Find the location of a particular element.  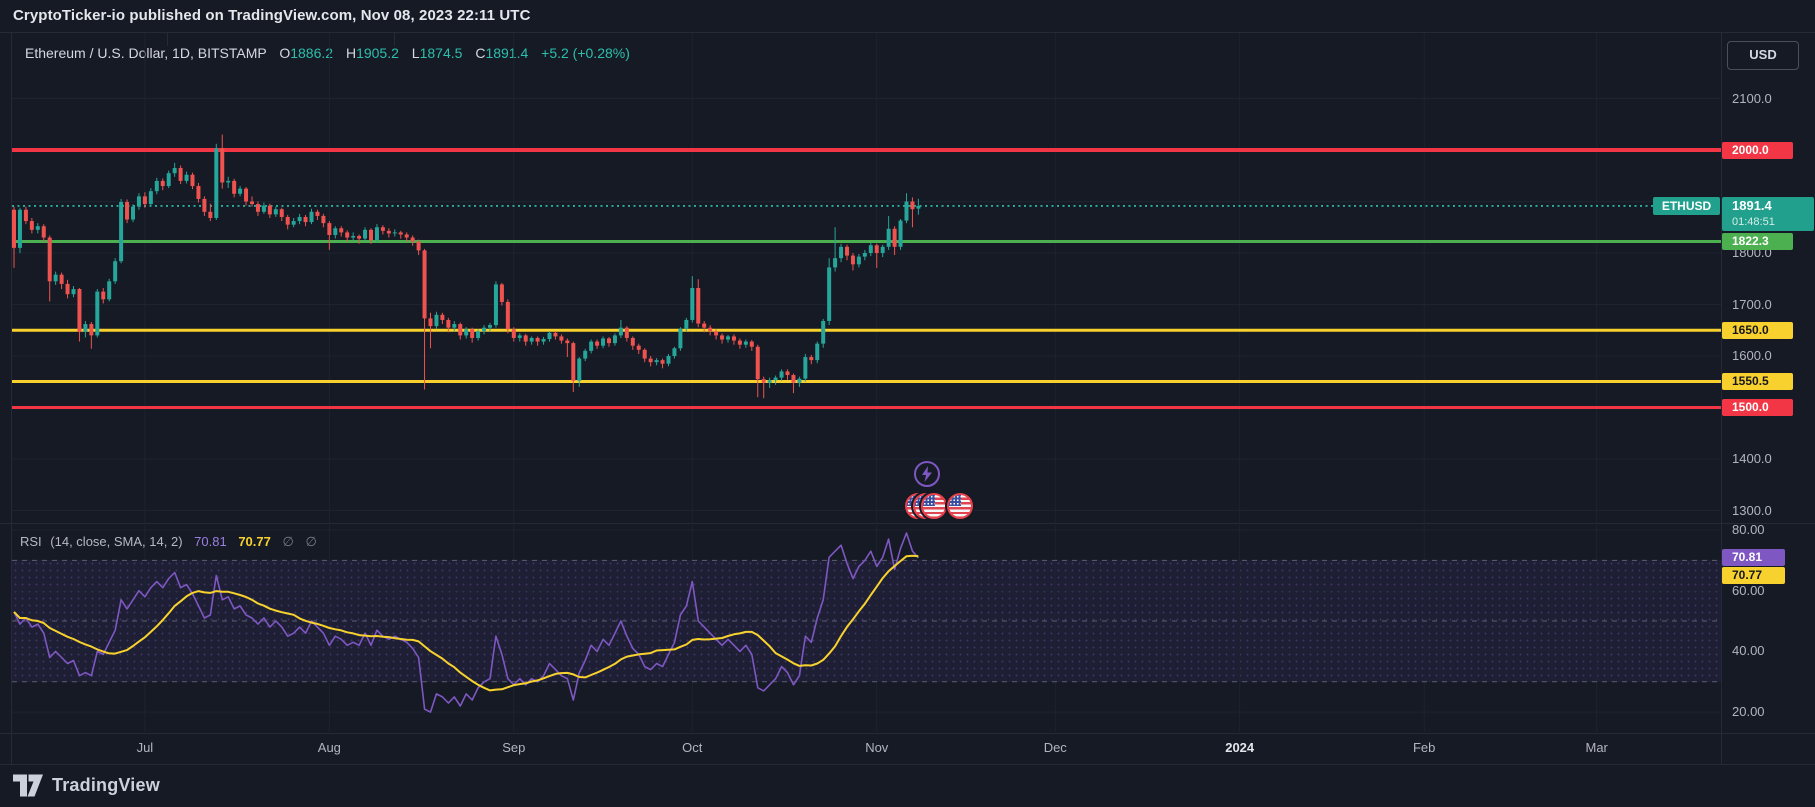

currency-toggle-button: USD is located at coordinates (1763, 55).